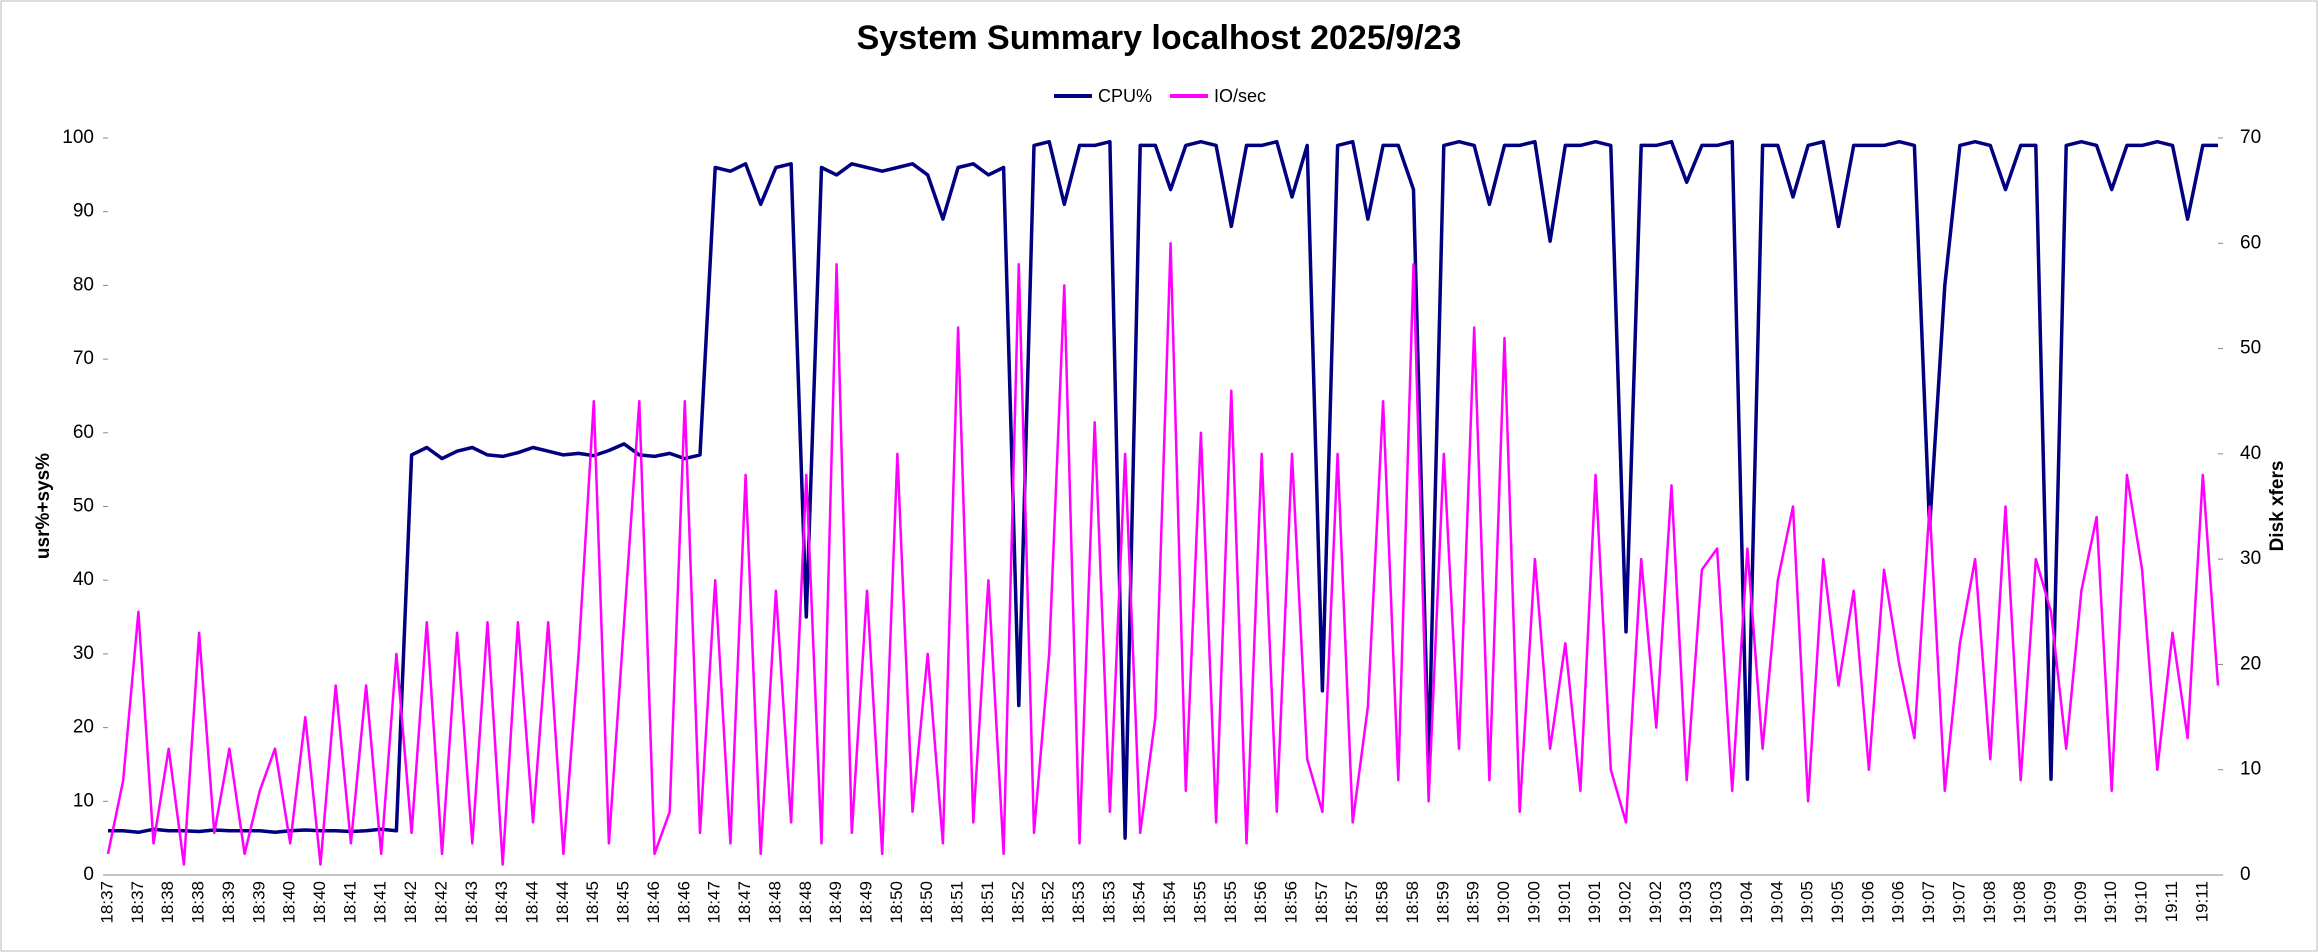 Image resolution: width=2318 pixels, height=952 pixels. What do you see at coordinates (592, 902) in the screenshot?
I see `x-tick-label: 18:45` at bounding box center [592, 902].